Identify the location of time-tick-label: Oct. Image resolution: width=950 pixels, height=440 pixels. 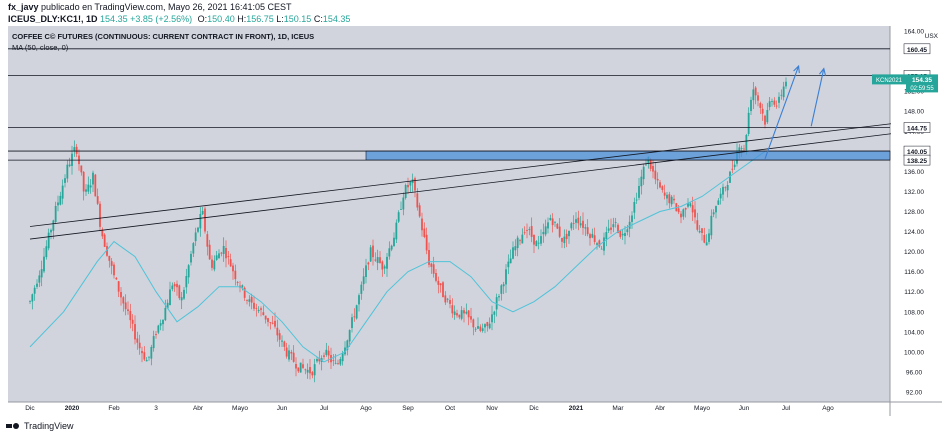
(450, 408).